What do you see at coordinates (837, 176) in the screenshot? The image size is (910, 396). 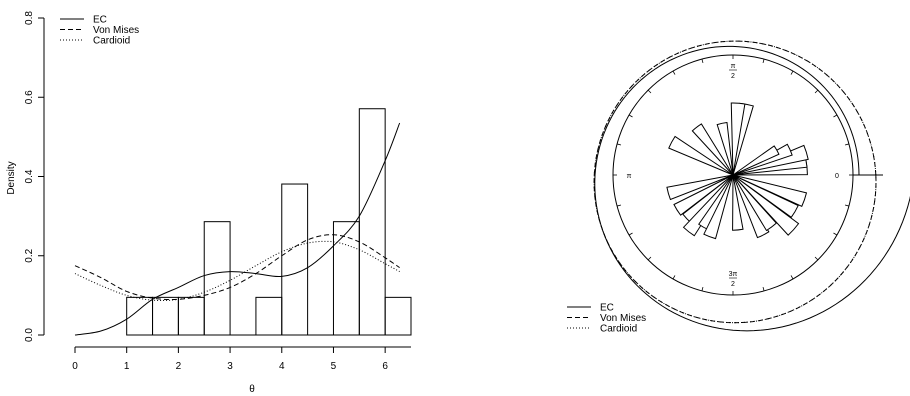 I see `angle-label-0: 0` at bounding box center [837, 176].